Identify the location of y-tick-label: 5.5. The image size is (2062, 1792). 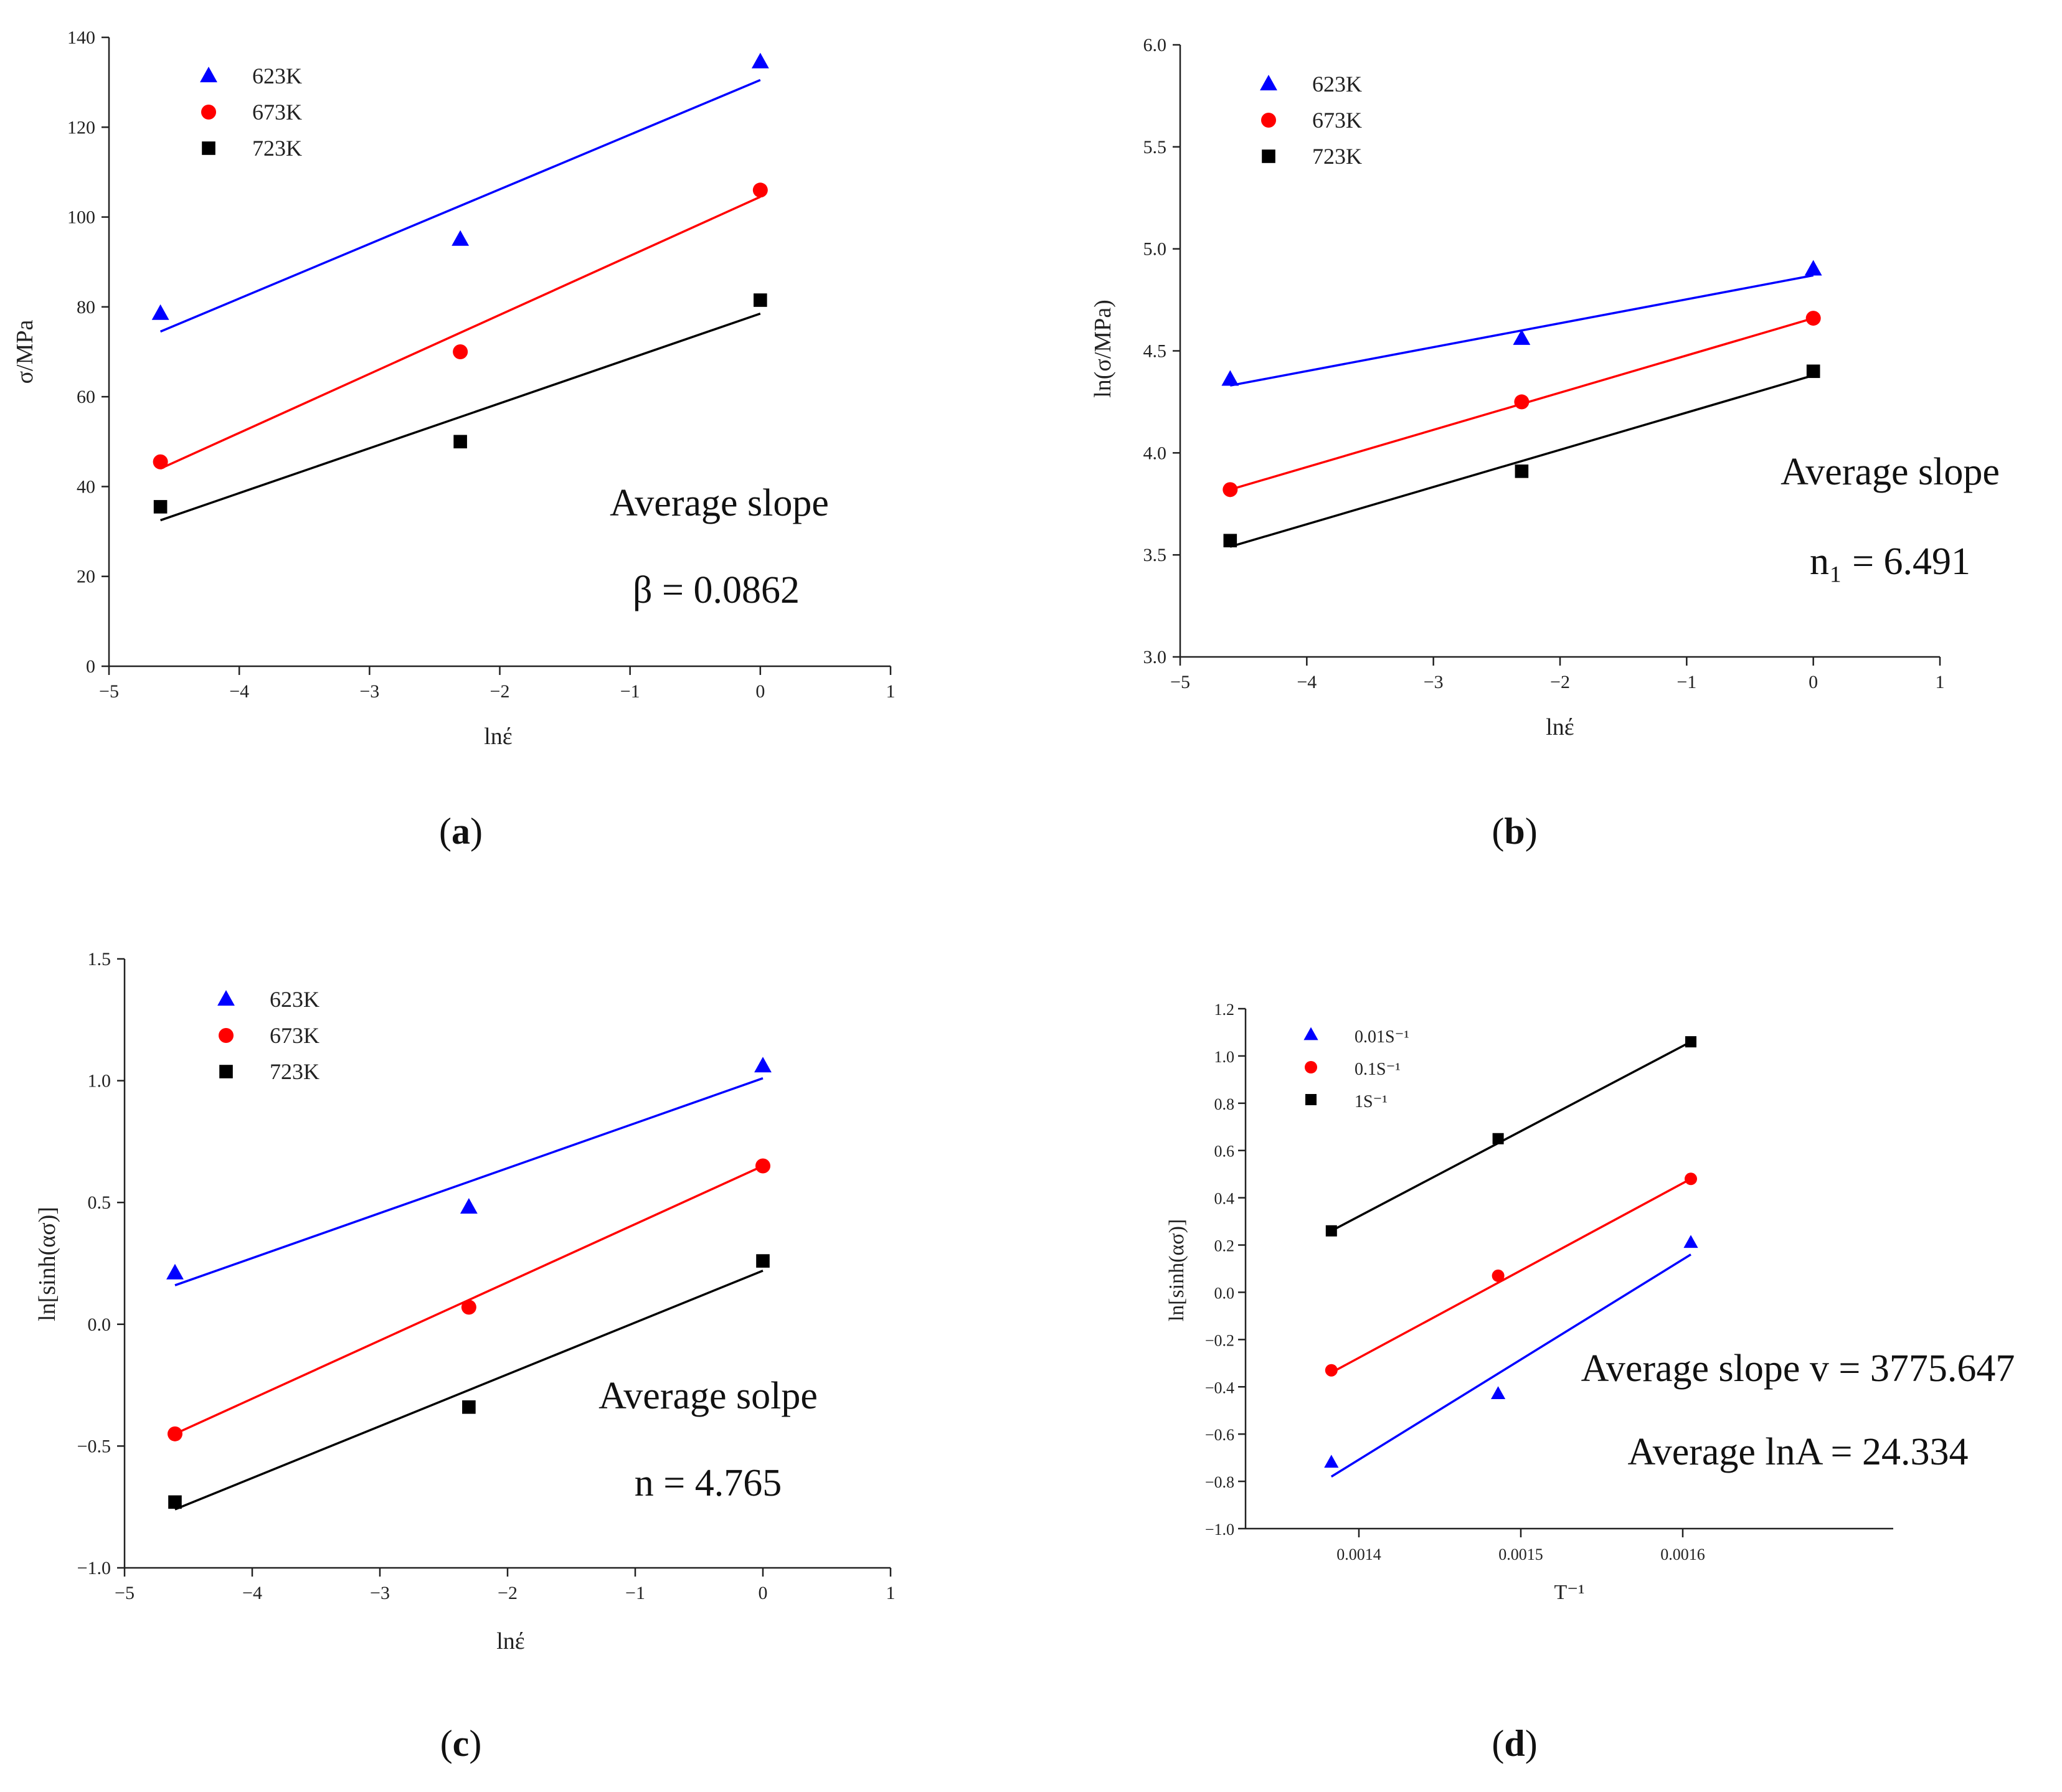
(1155, 148).